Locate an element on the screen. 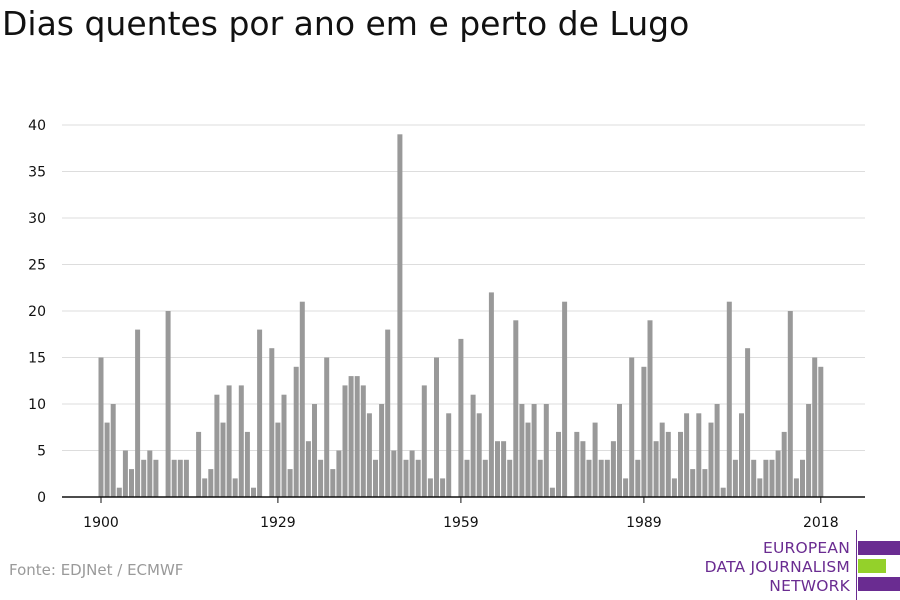  bar-1969 is located at coordinates (522, 450).